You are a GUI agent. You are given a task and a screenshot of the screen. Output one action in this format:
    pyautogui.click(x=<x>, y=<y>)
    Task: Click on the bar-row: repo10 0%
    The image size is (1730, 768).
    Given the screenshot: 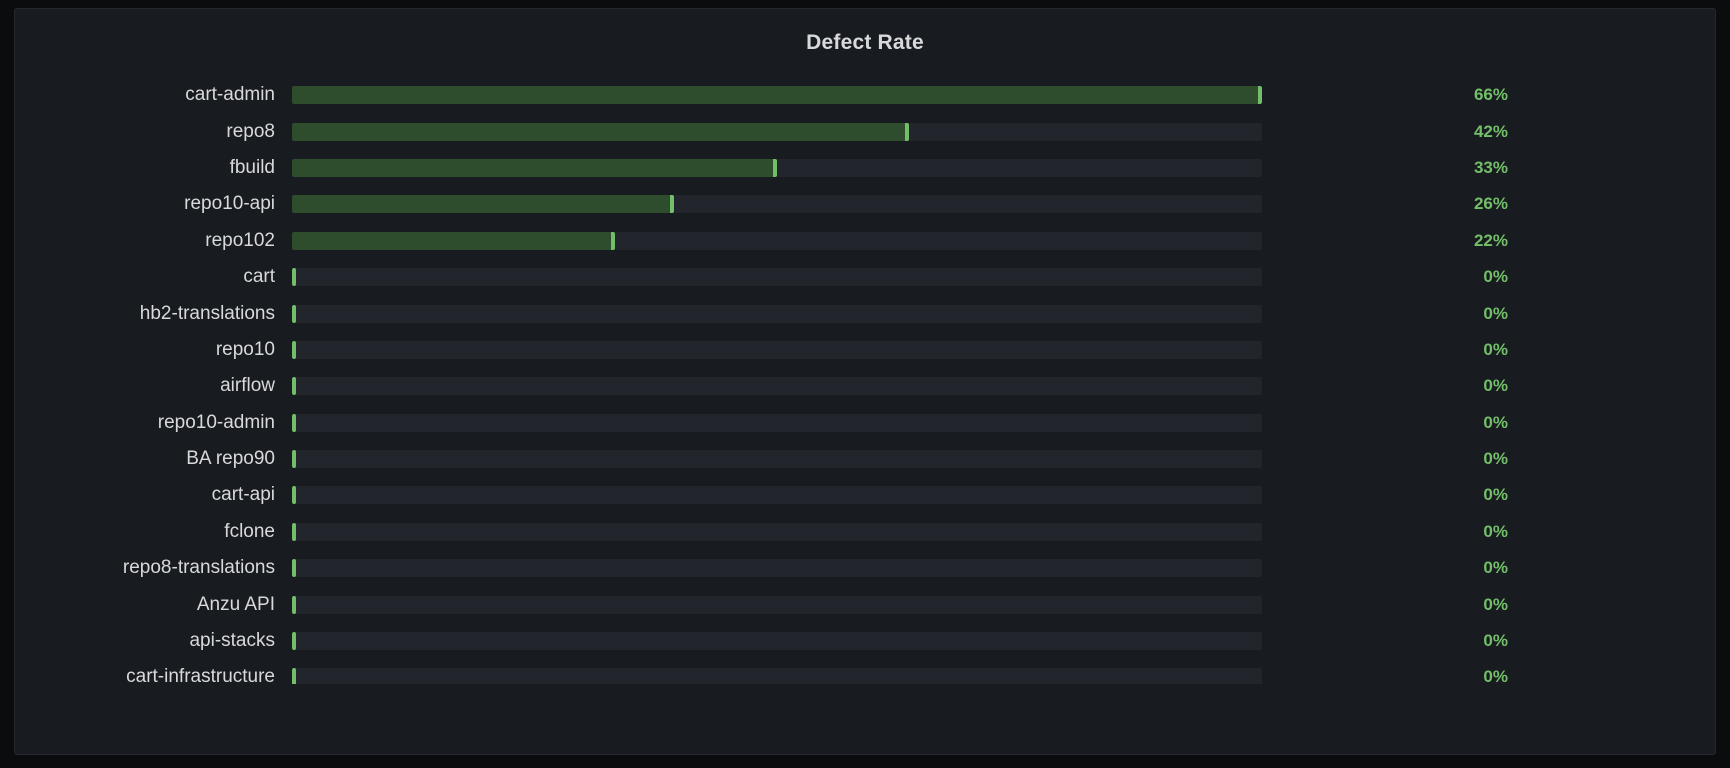 What is the action you would take?
    pyautogui.click(x=865, y=350)
    